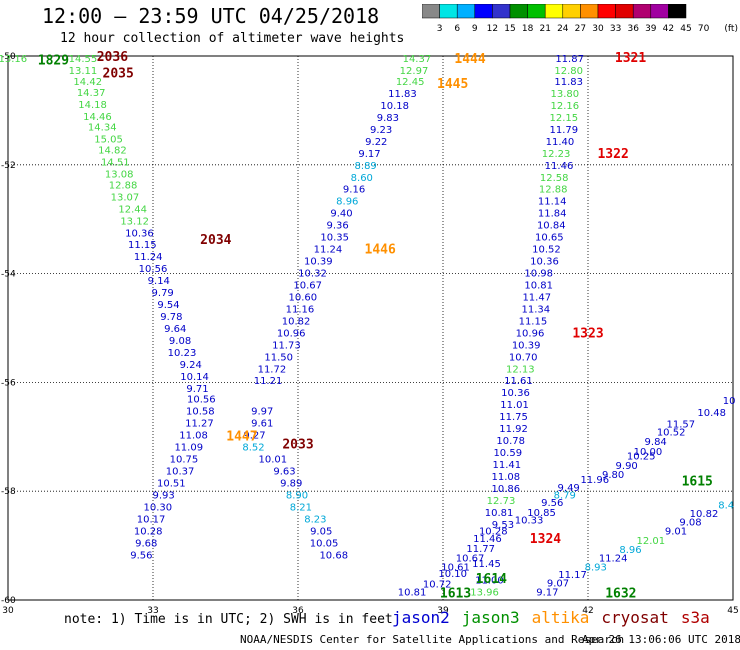 This screenshot has height=650, width=740. Describe the element at coordinates (685, 29) in the screenshot. I see `colorbar-label: 45` at that location.